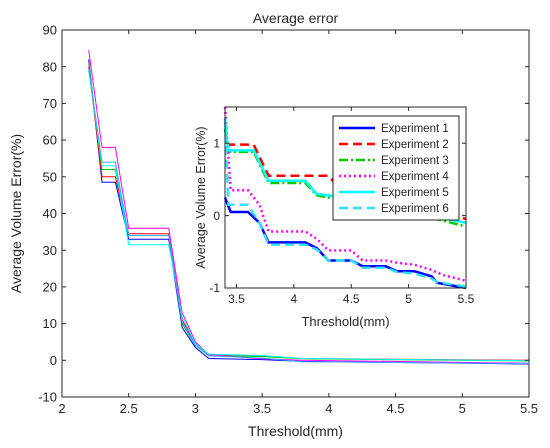 This screenshot has height=448, width=550. I want to click on legend-label-1: Experiment 1, so click(415, 129).